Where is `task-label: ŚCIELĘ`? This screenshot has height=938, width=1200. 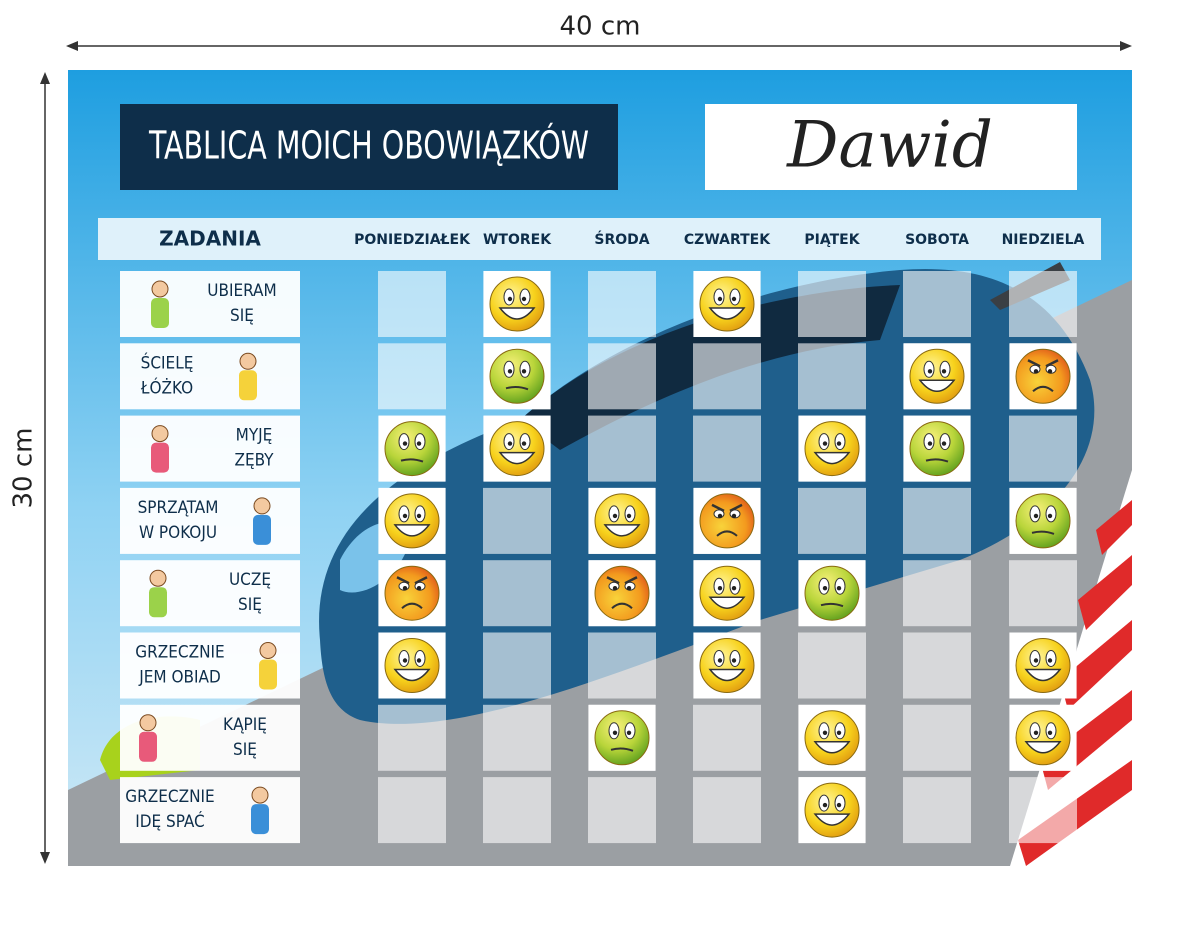
task-label: ŚCIELĘ is located at coordinates (167, 362).